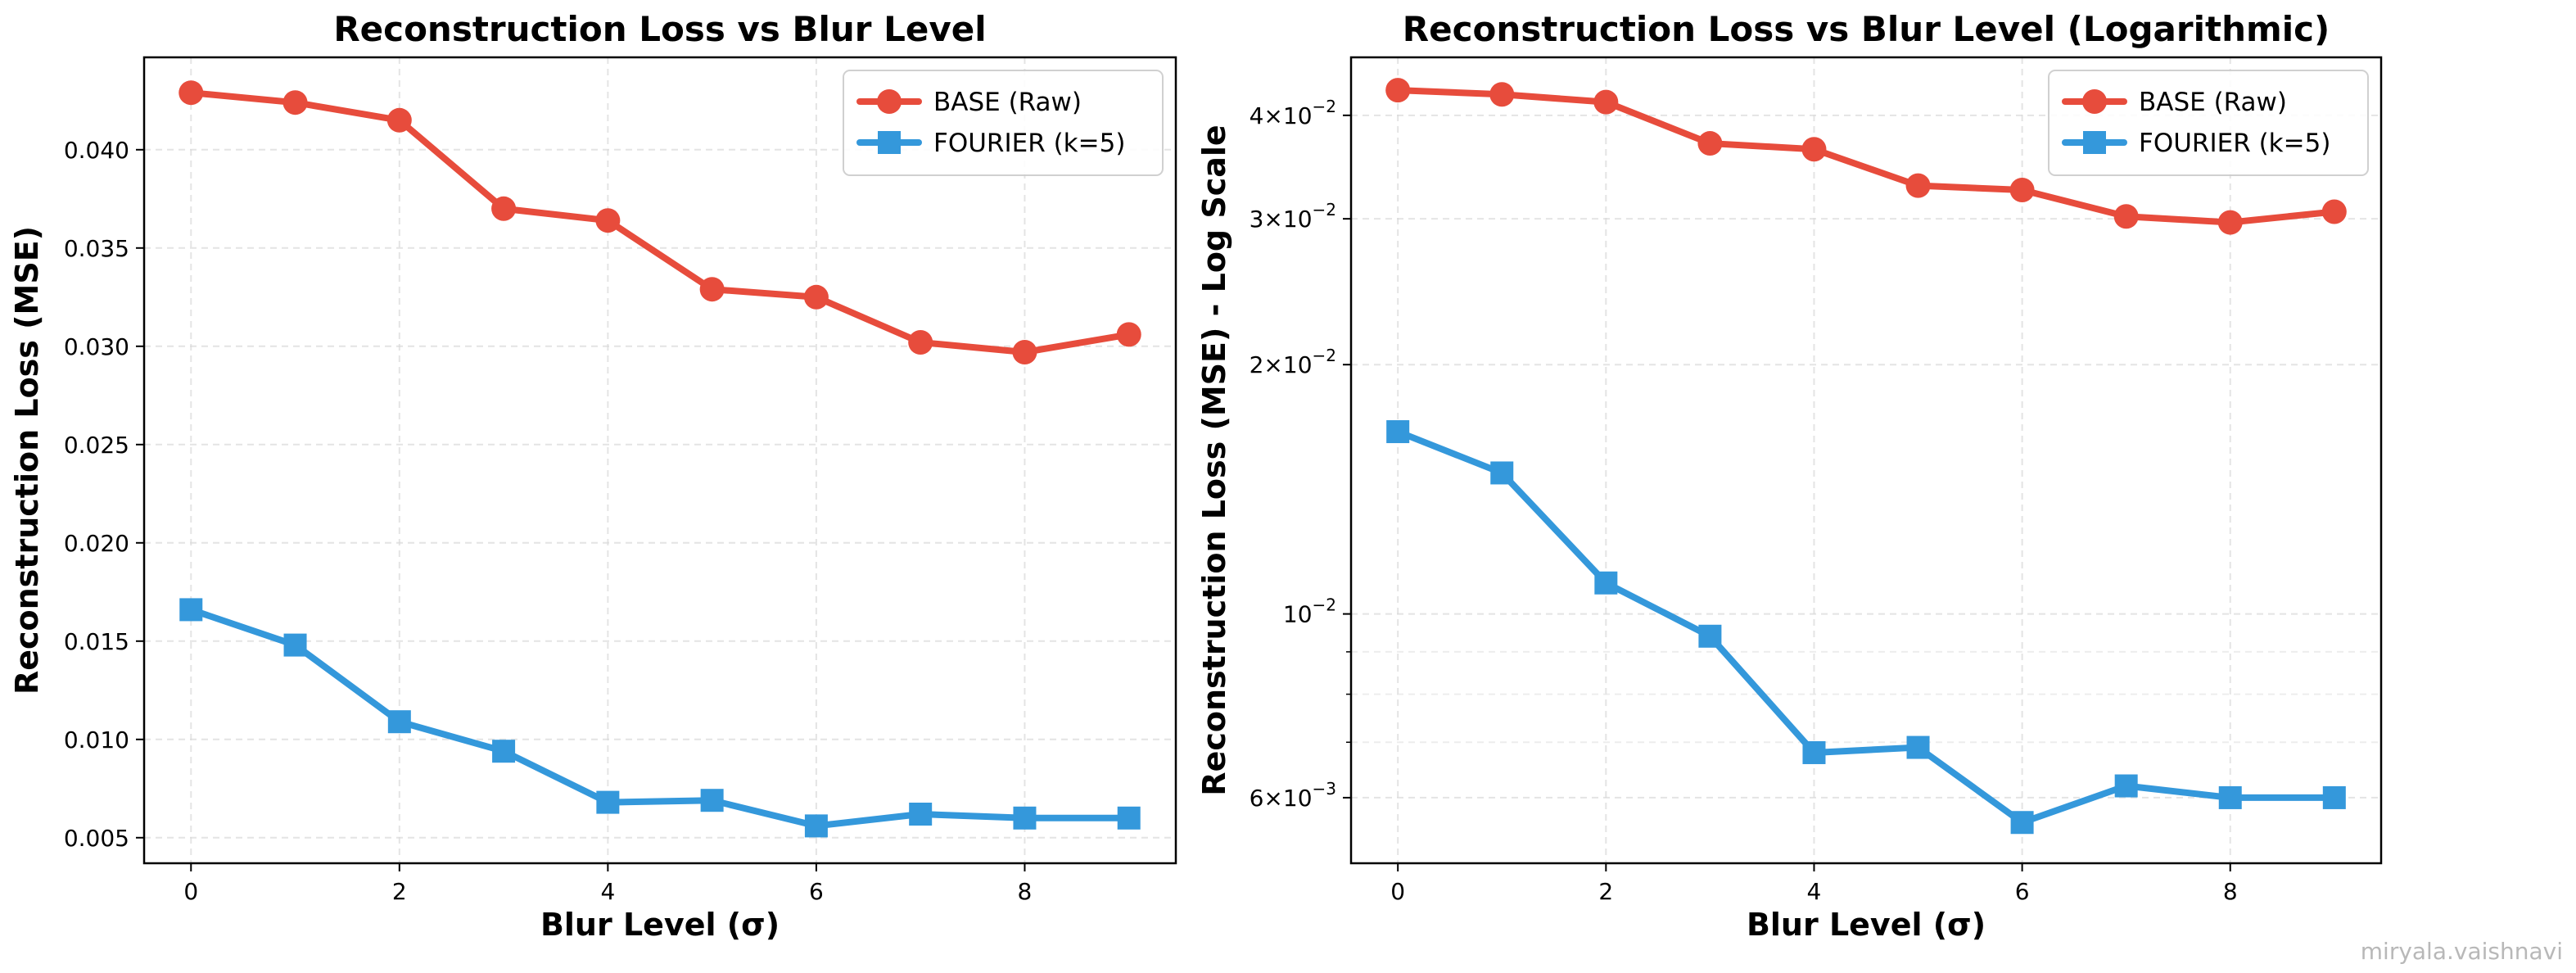  Describe the element at coordinates (1324, 789) in the screenshot. I see `y-tick-exponent: −3` at that location.